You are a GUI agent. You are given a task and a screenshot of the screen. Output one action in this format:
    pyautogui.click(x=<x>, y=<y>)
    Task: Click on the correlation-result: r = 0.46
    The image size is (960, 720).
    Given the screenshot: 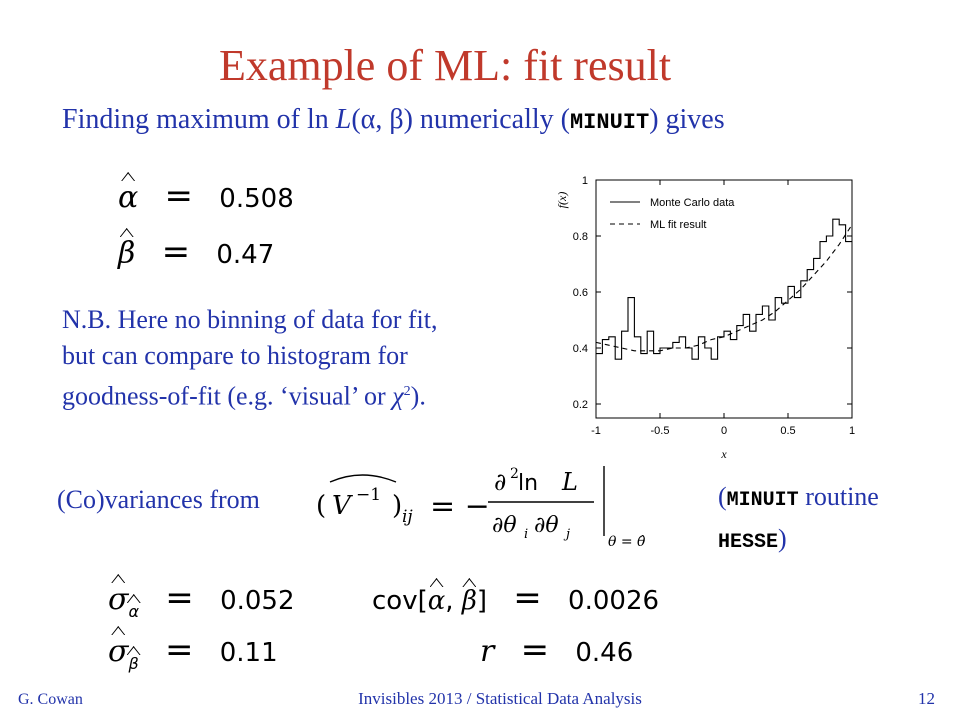 What is the action you would take?
    pyautogui.click(x=557, y=650)
    